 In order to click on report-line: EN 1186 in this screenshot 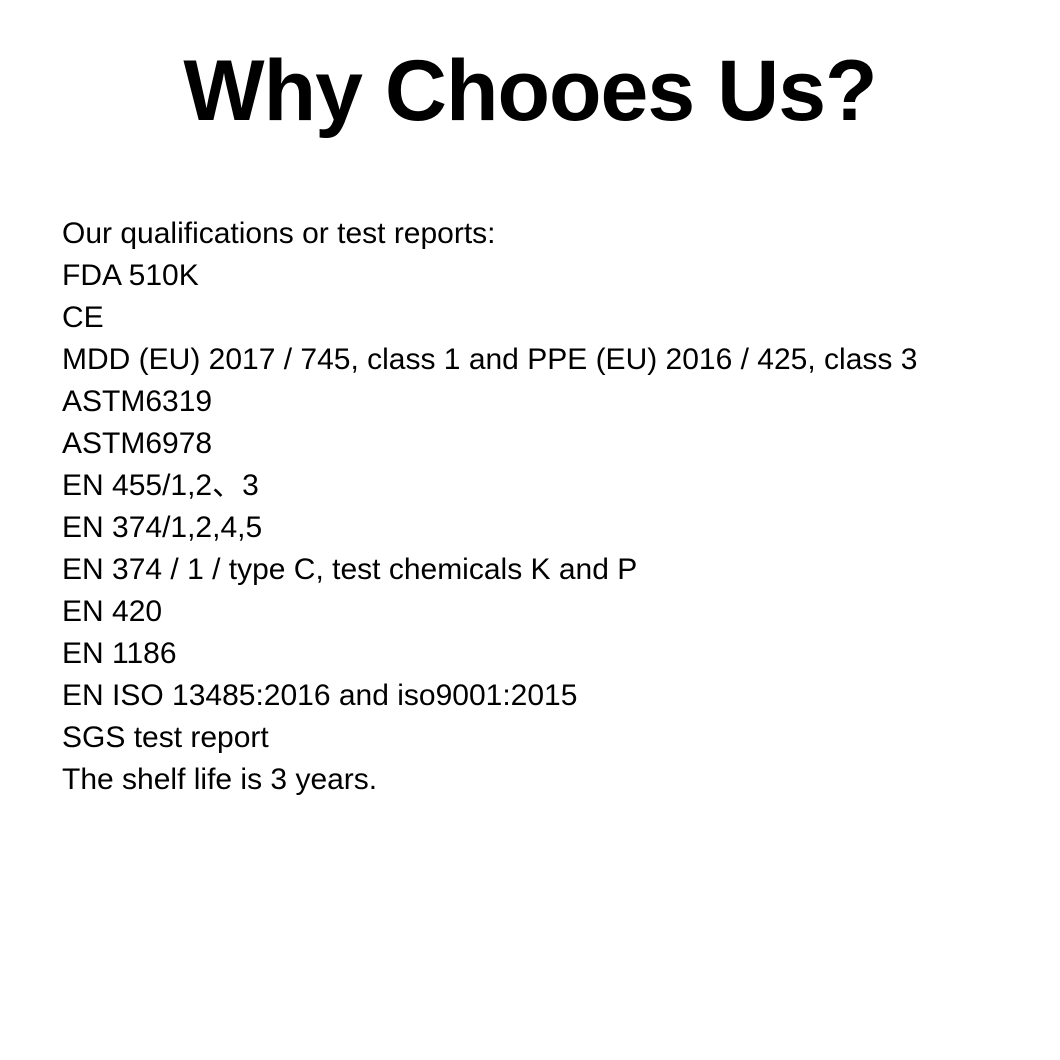, I will do `click(119, 653)`.